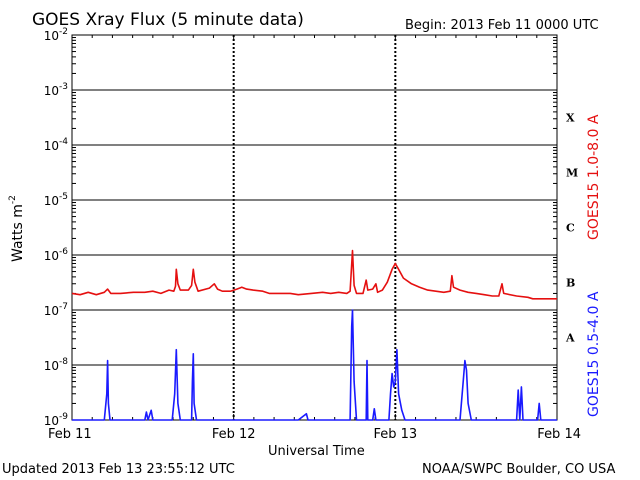 This screenshot has width=640, height=480. I want to click on flare-class-label: M, so click(572, 173).